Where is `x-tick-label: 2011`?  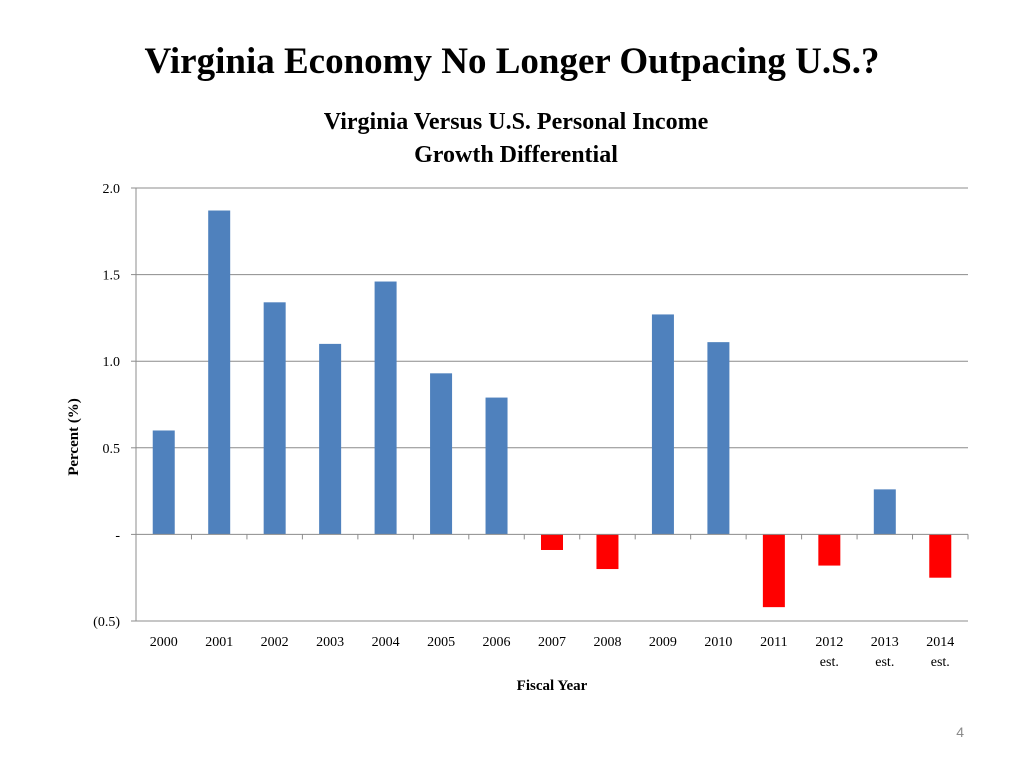 x-tick-label: 2011 is located at coordinates (773, 642).